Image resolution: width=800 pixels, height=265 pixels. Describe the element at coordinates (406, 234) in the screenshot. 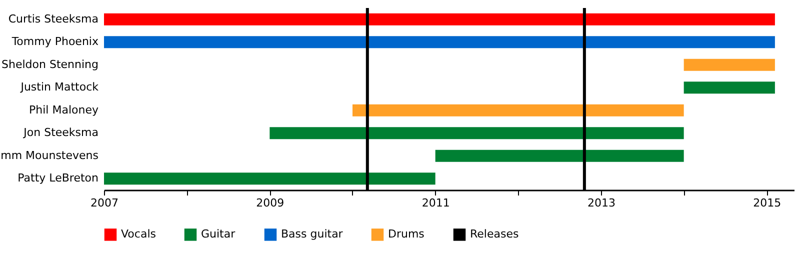

I see `legend-label: Drums` at that location.